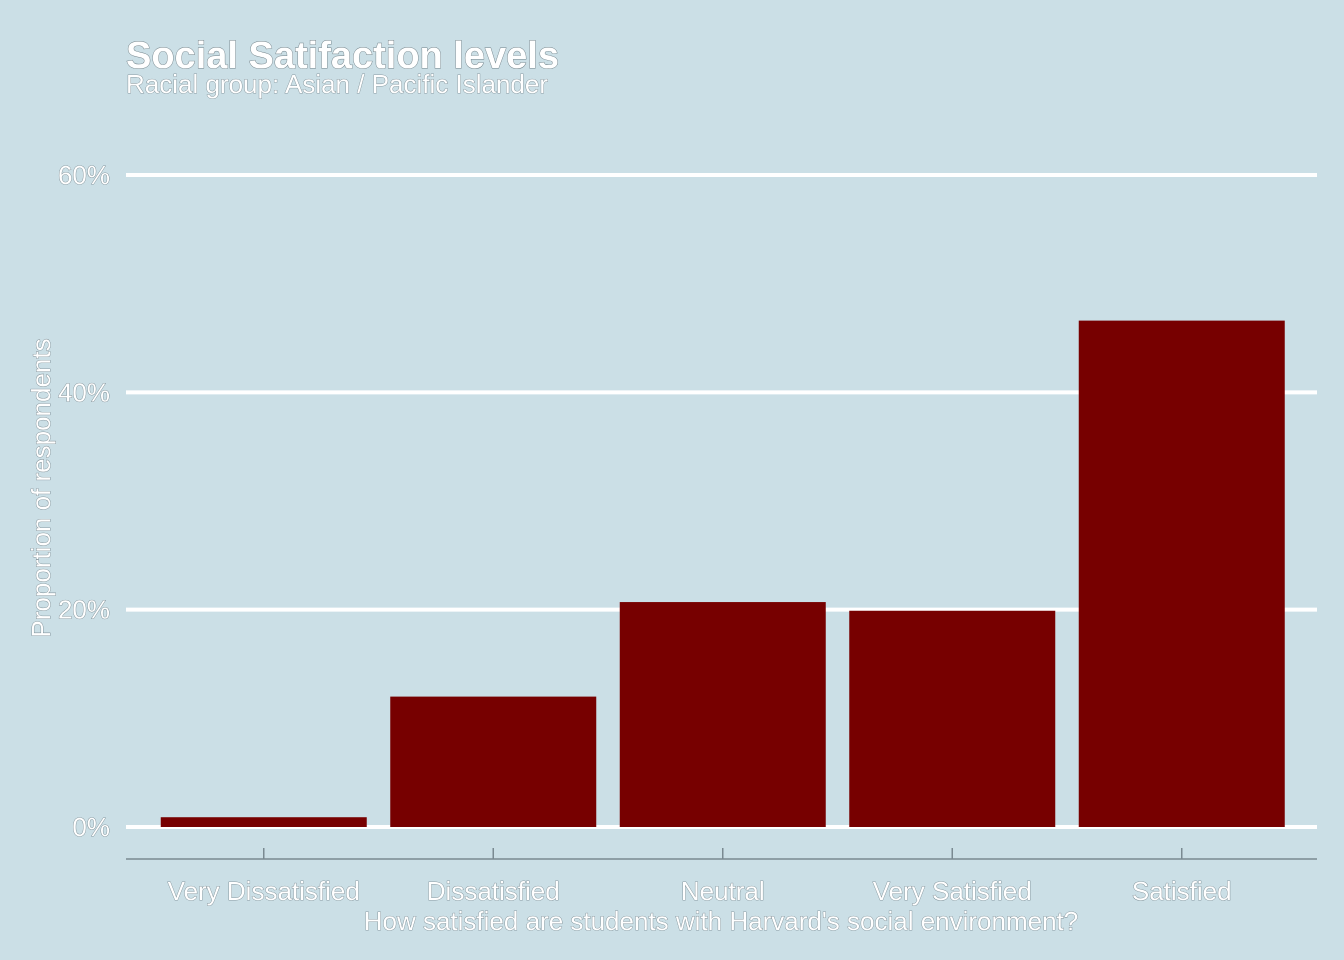 The height and width of the screenshot is (960, 1344). I want to click on y-tick-label: 20%, so click(84, 610).